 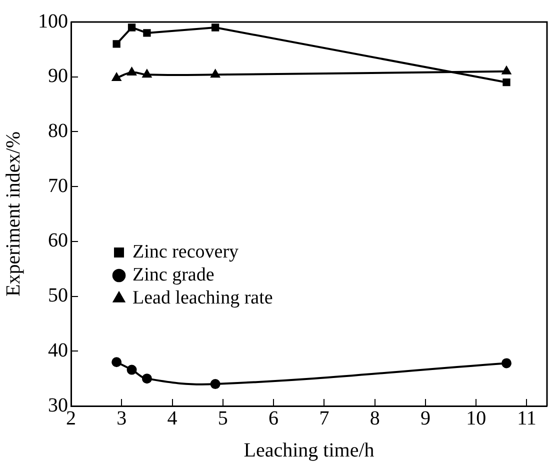 I want to click on x-tick-label: 8, so click(x=375, y=418).